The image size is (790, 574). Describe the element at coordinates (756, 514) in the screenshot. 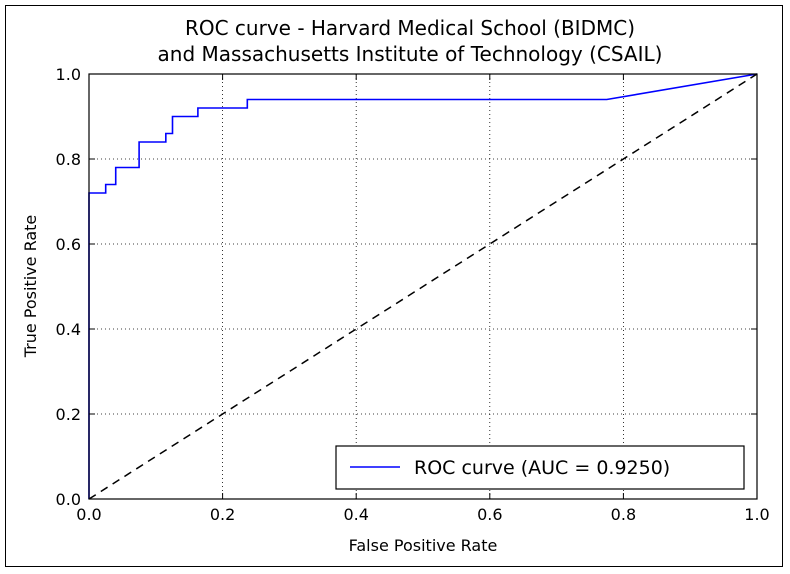

I see `x-tick-label: 1.0` at that location.